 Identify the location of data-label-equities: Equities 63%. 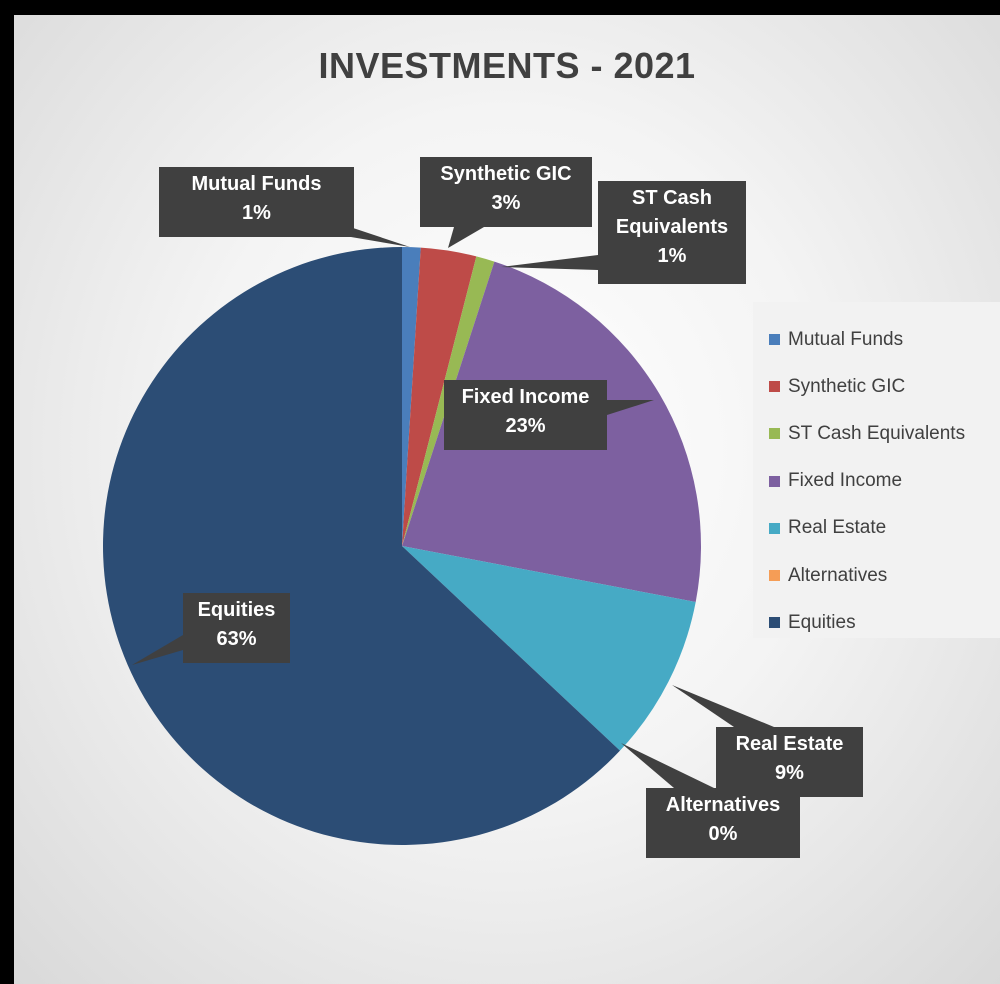
(236, 628).